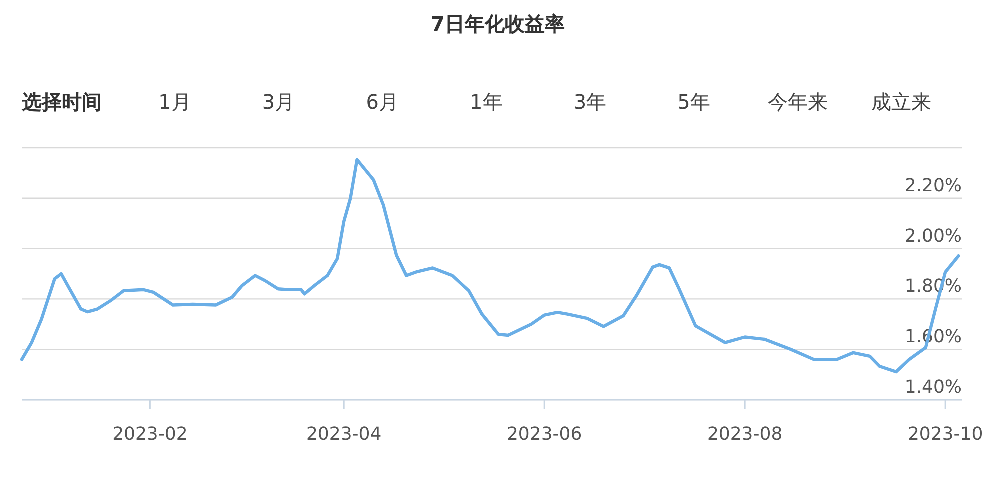 This screenshot has width=996, height=484. I want to click on x-tick-label: 2023-10, so click(946, 434).